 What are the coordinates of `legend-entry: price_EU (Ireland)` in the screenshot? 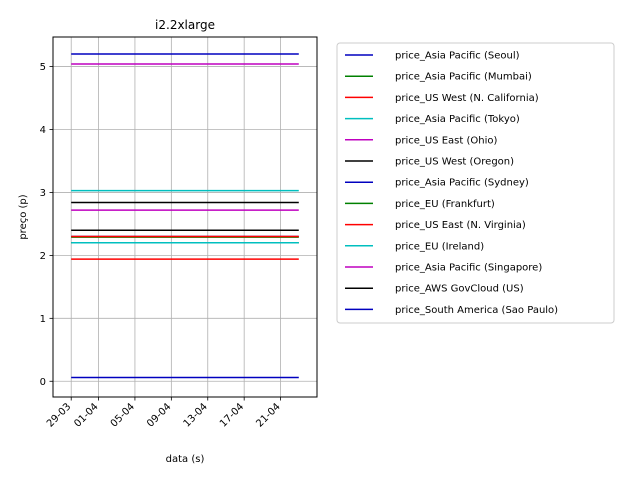 It's located at (439, 246).